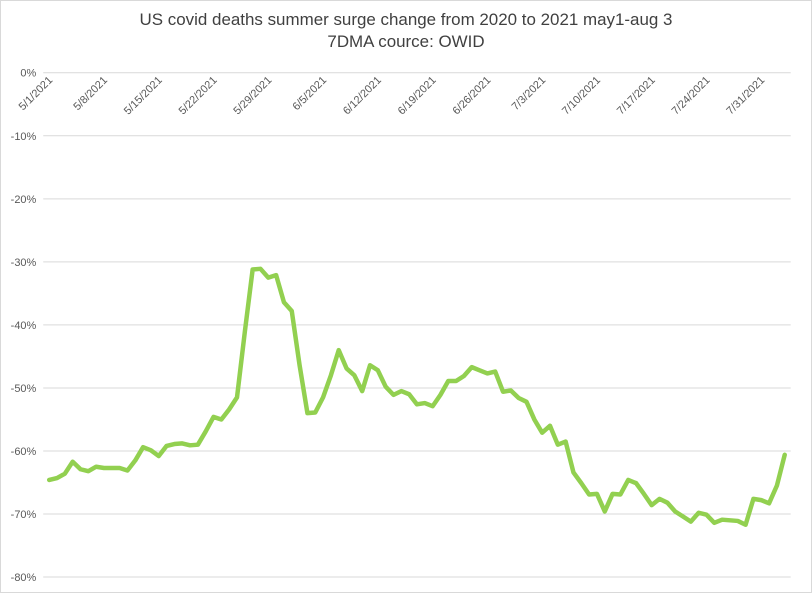  I want to click on x-tick-label: 6/26/2021, so click(472, 95).